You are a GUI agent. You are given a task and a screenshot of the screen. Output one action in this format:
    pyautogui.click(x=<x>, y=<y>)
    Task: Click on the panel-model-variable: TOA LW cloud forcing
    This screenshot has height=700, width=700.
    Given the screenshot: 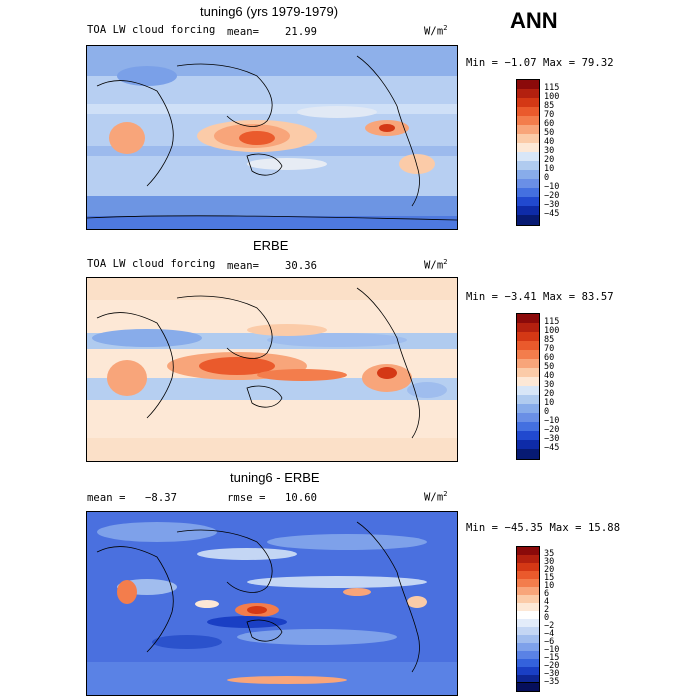 What is the action you would take?
    pyautogui.click(x=151, y=30)
    